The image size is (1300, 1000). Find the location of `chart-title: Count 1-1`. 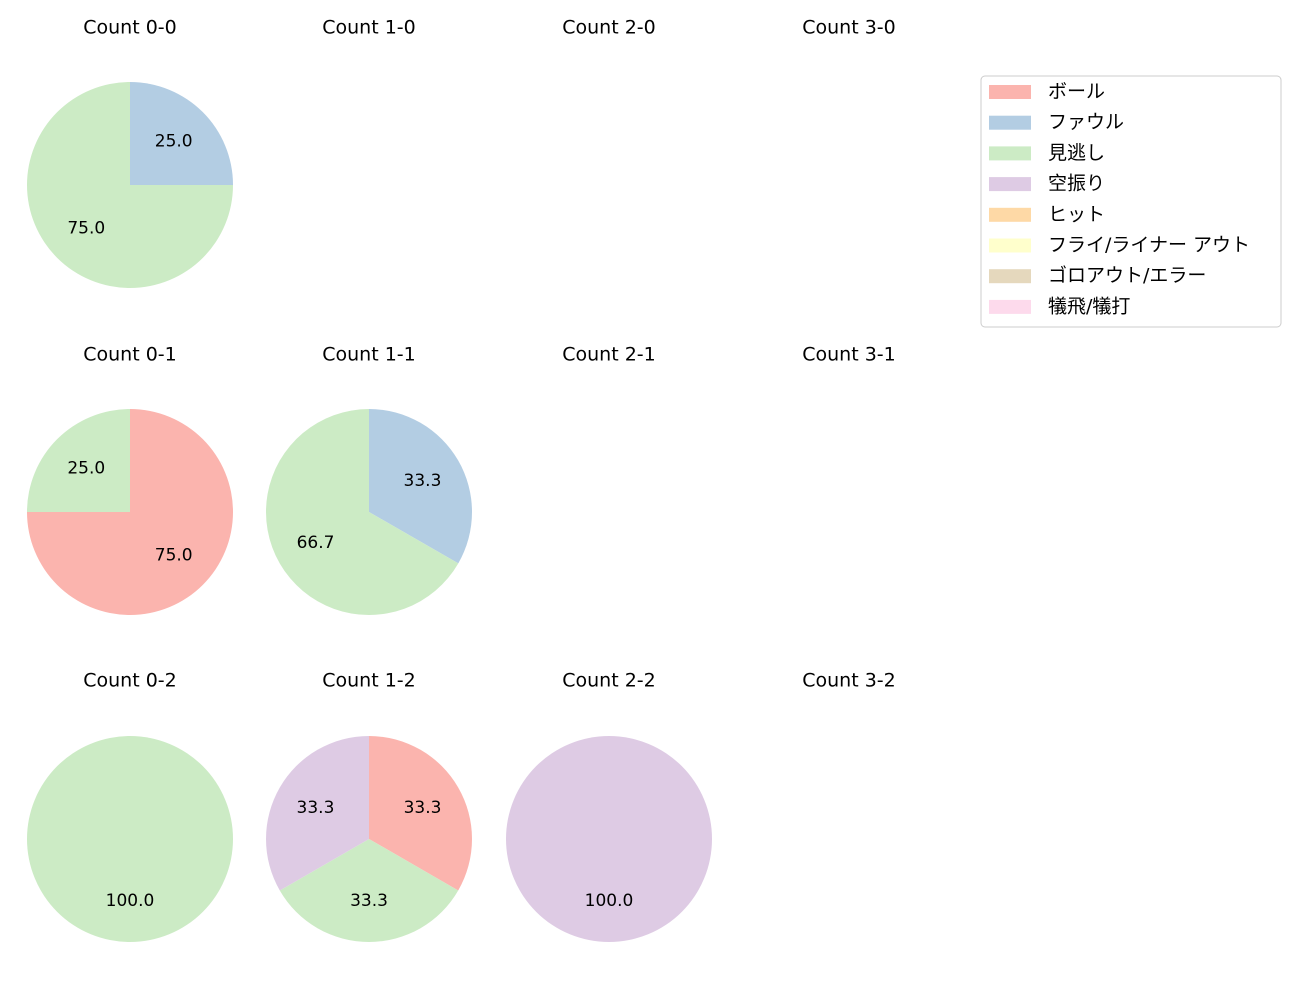

chart-title: Count 1-1 is located at coordinates (369, 355).